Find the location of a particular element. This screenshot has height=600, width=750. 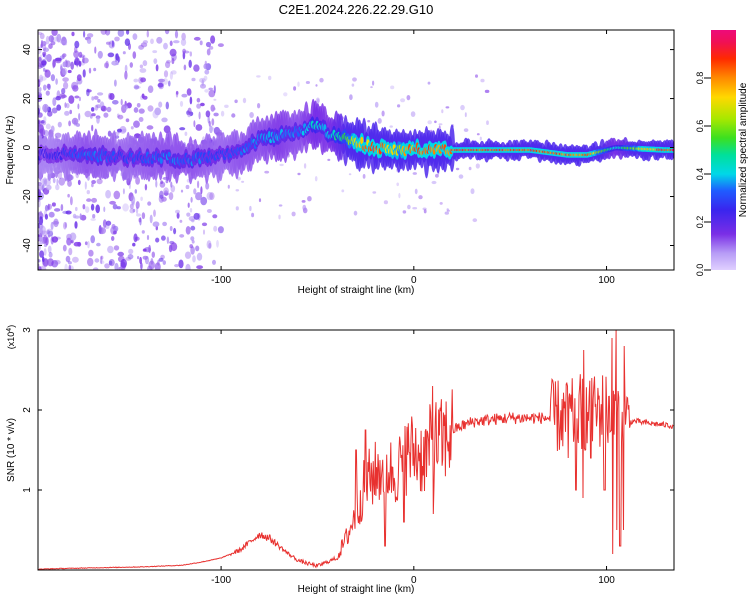

y-tick-label: 3 is located at coordinates (27, 330).